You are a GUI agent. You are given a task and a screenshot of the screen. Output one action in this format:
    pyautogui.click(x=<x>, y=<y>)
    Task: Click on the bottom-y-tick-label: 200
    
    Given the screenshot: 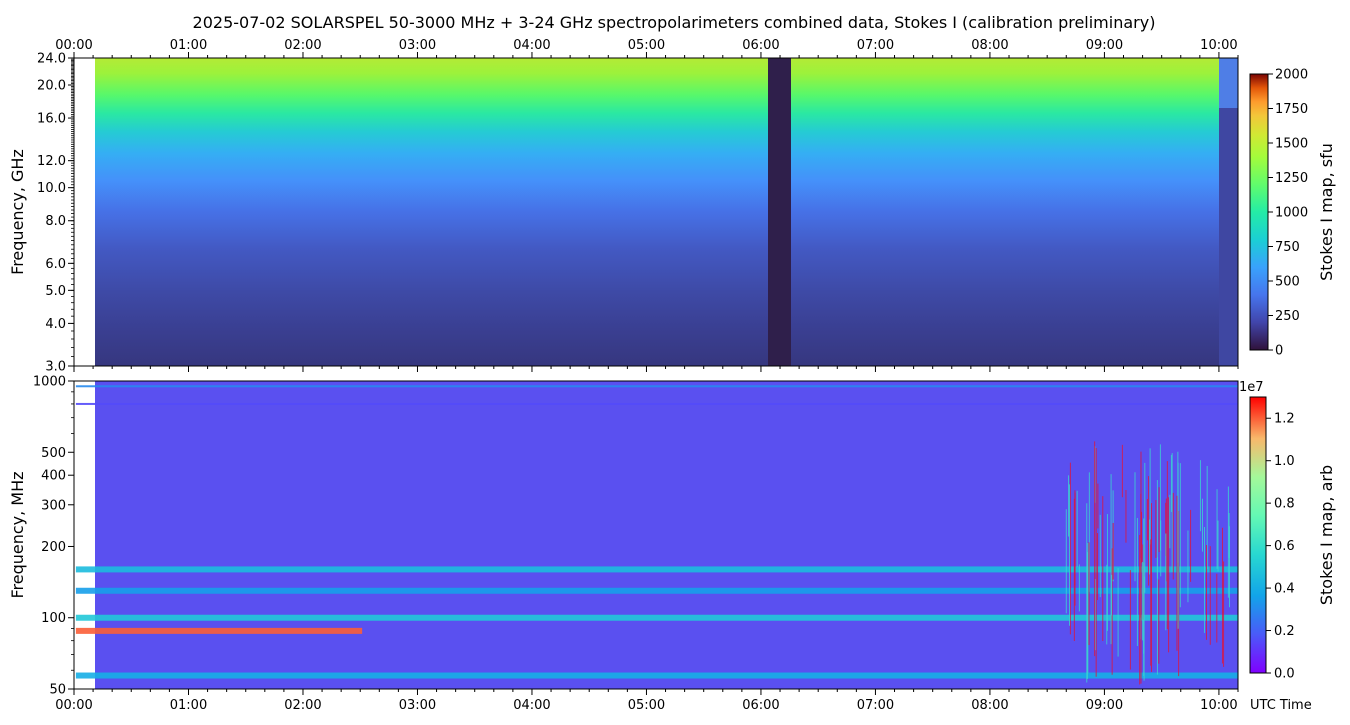 What is the action you would take?
    pyautogui.click(x=53, y=547)
    